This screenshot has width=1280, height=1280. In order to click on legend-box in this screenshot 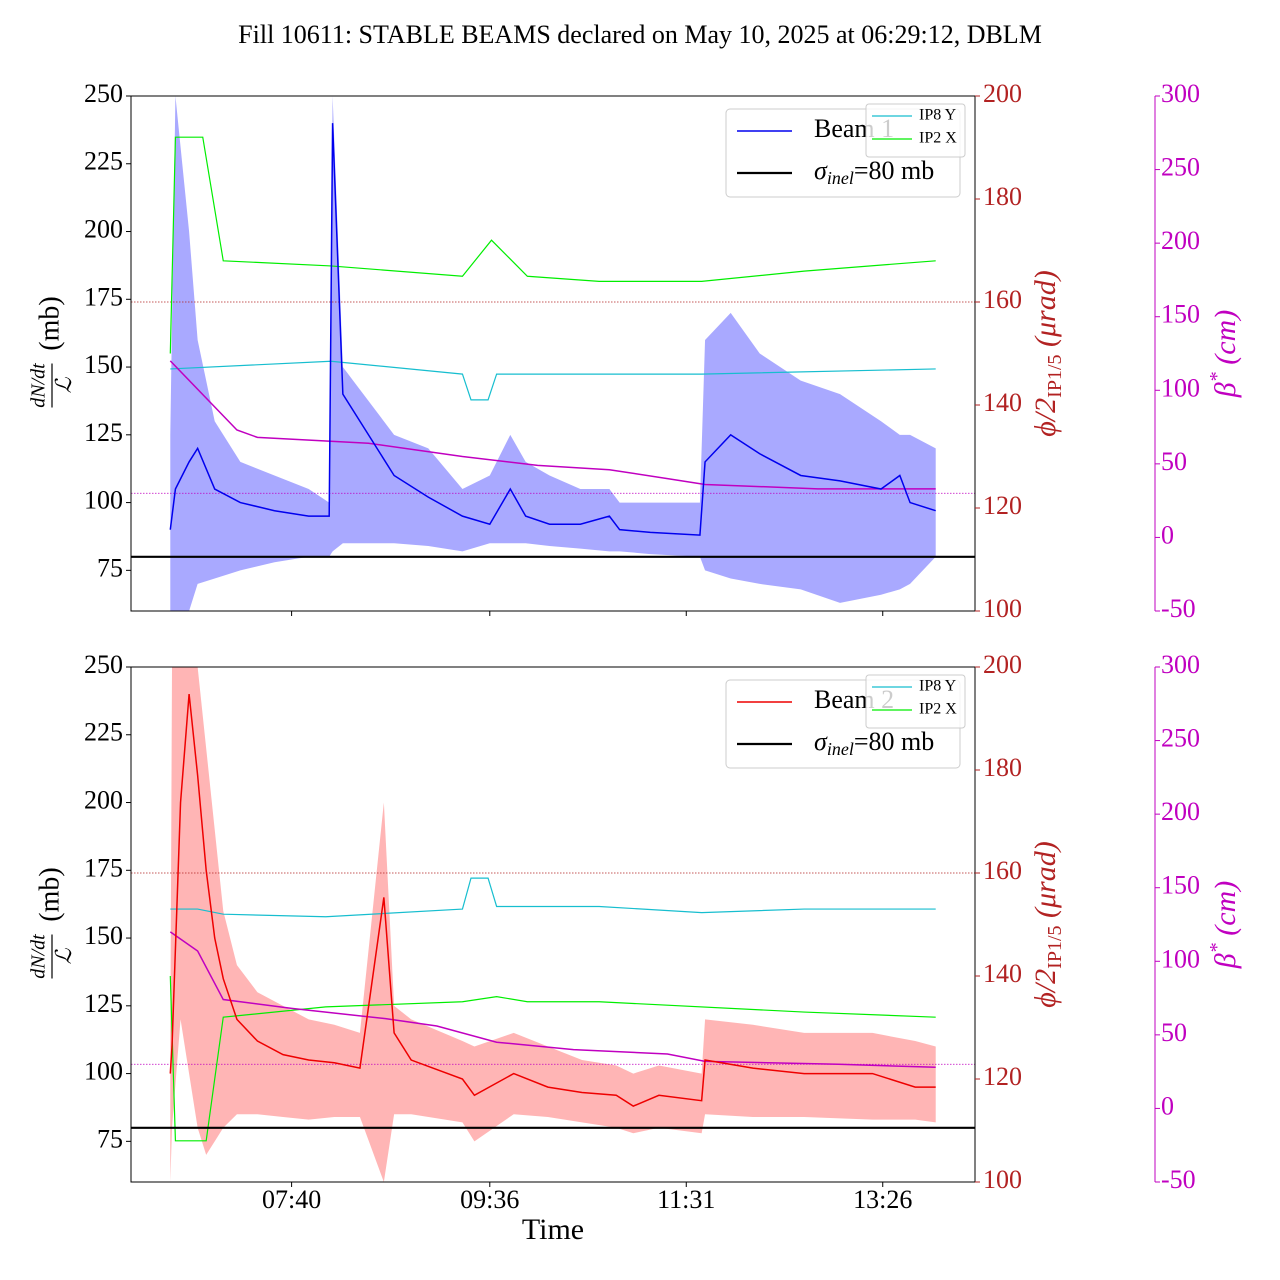, I will do `click(915, 130)`.